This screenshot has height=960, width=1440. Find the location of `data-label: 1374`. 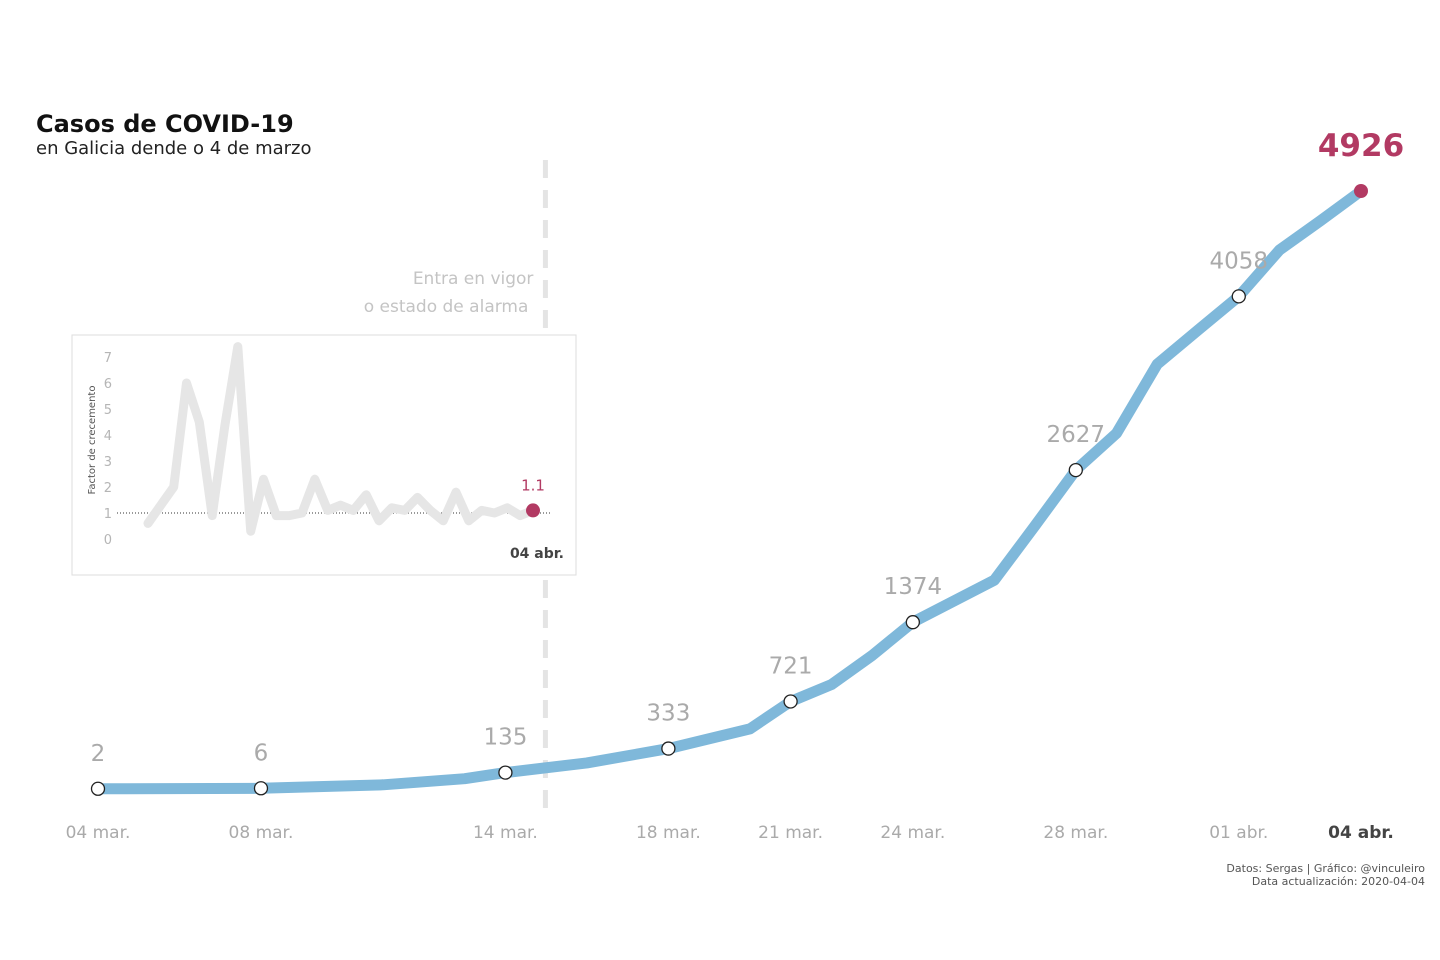

data-label: 1374 is located at coordinates (913, 587).